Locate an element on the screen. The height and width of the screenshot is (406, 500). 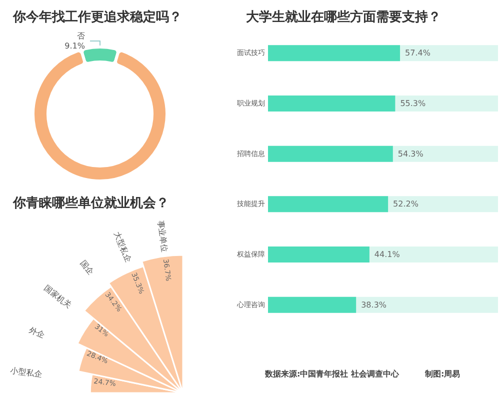
data-label: 55.3% is located at coordinates (413, 103).